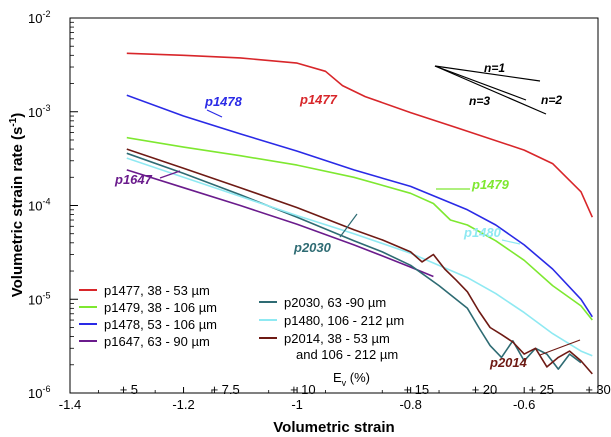  What do you see at coordinates (39, 298) in the screenshot?
I see `y-tick-label: 10⁻⁵` at bounding box center [39, 298].